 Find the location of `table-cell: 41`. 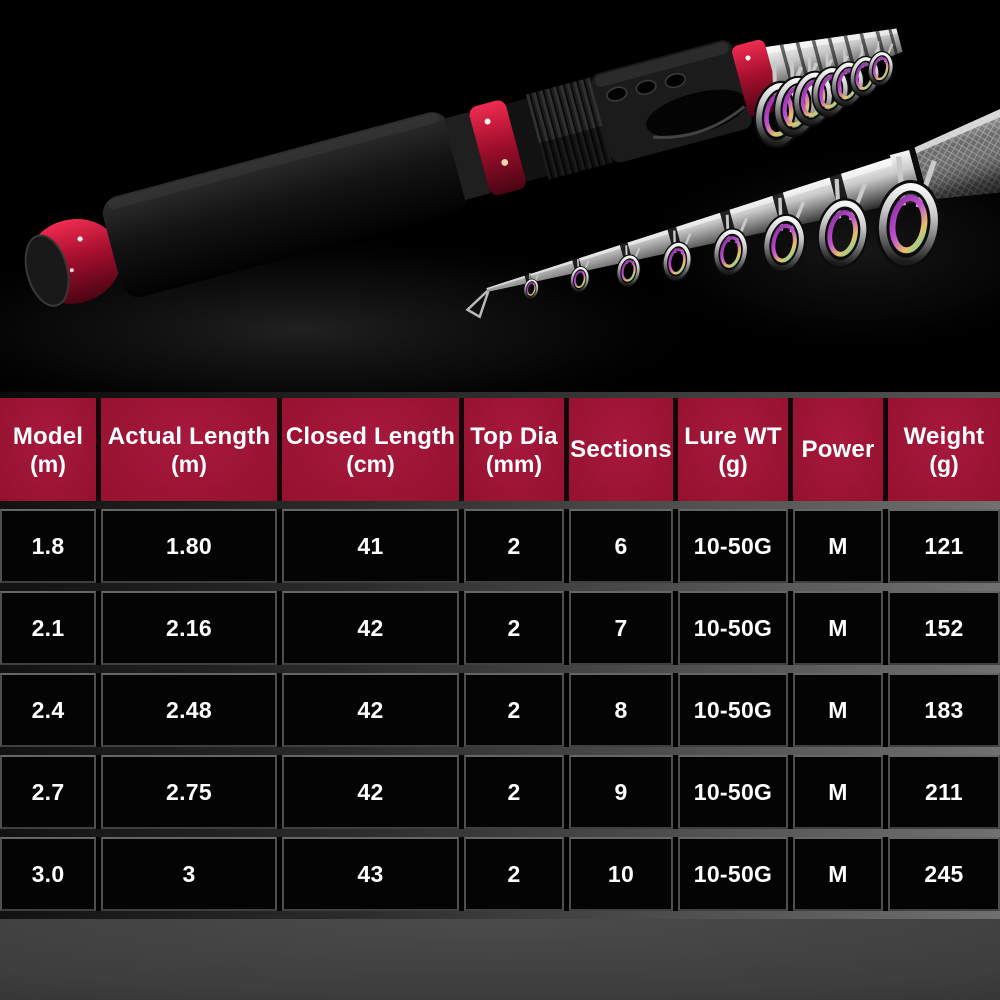

table-cell: 41 is located at coordinates (370, 546).